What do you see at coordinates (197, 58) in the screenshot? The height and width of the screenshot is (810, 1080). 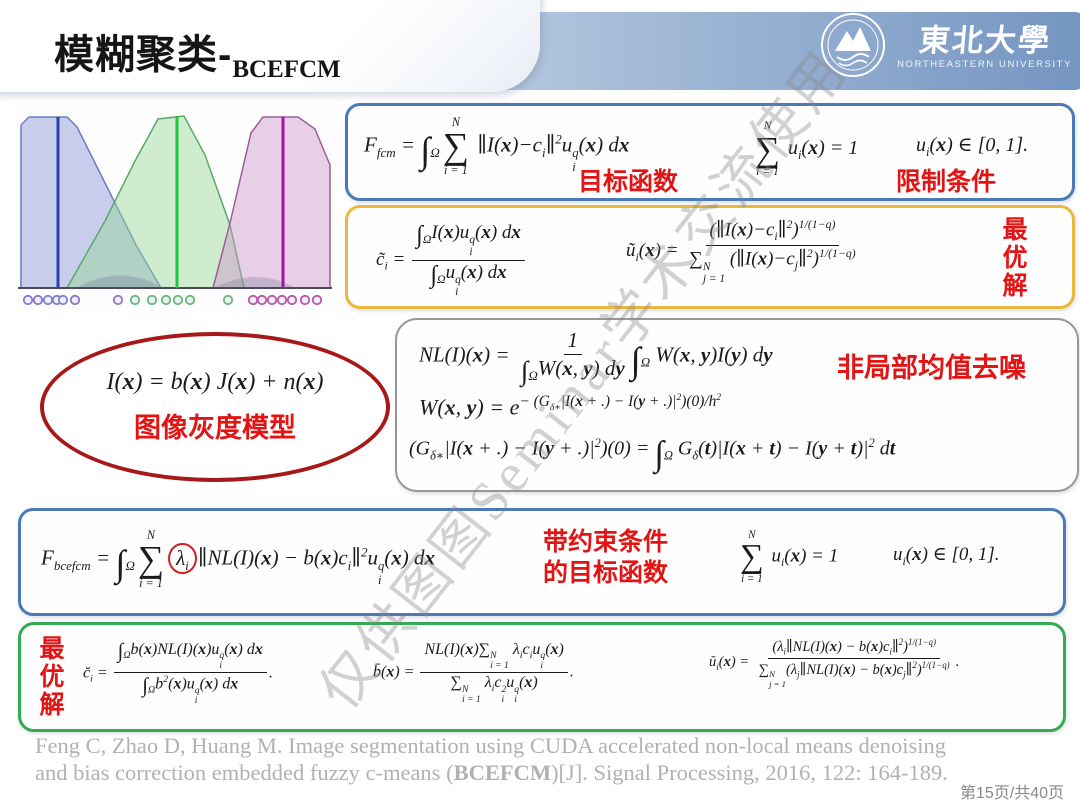 I see `page-title: 模糊聚类-BCEFCM` at bounding box center [197, 58].